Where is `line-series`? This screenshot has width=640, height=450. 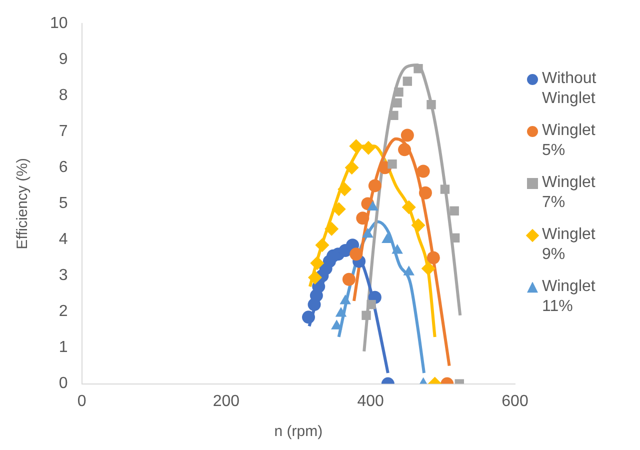
line-series is located at coordinates (412, 208).